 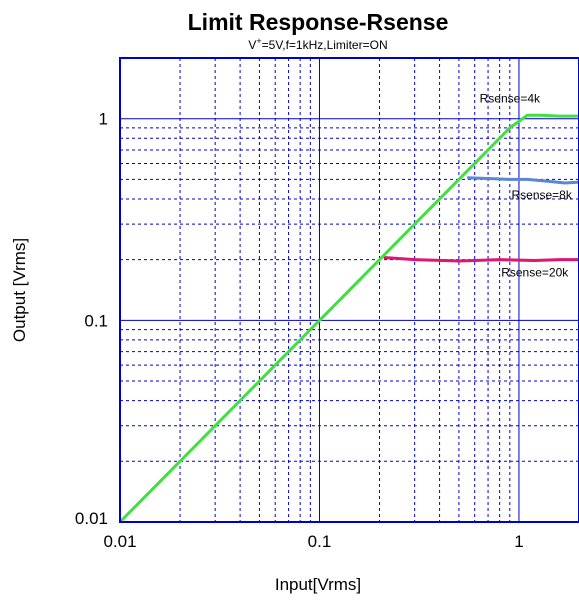 I want to click on chart-title: Limit Response-Rsense, so click(x=318, y=22).